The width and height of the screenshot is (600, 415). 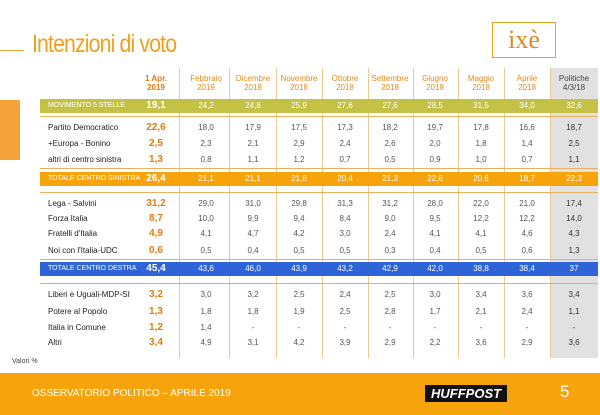 I want to click on cell-value: 32,6, so click(x=574, y=105).